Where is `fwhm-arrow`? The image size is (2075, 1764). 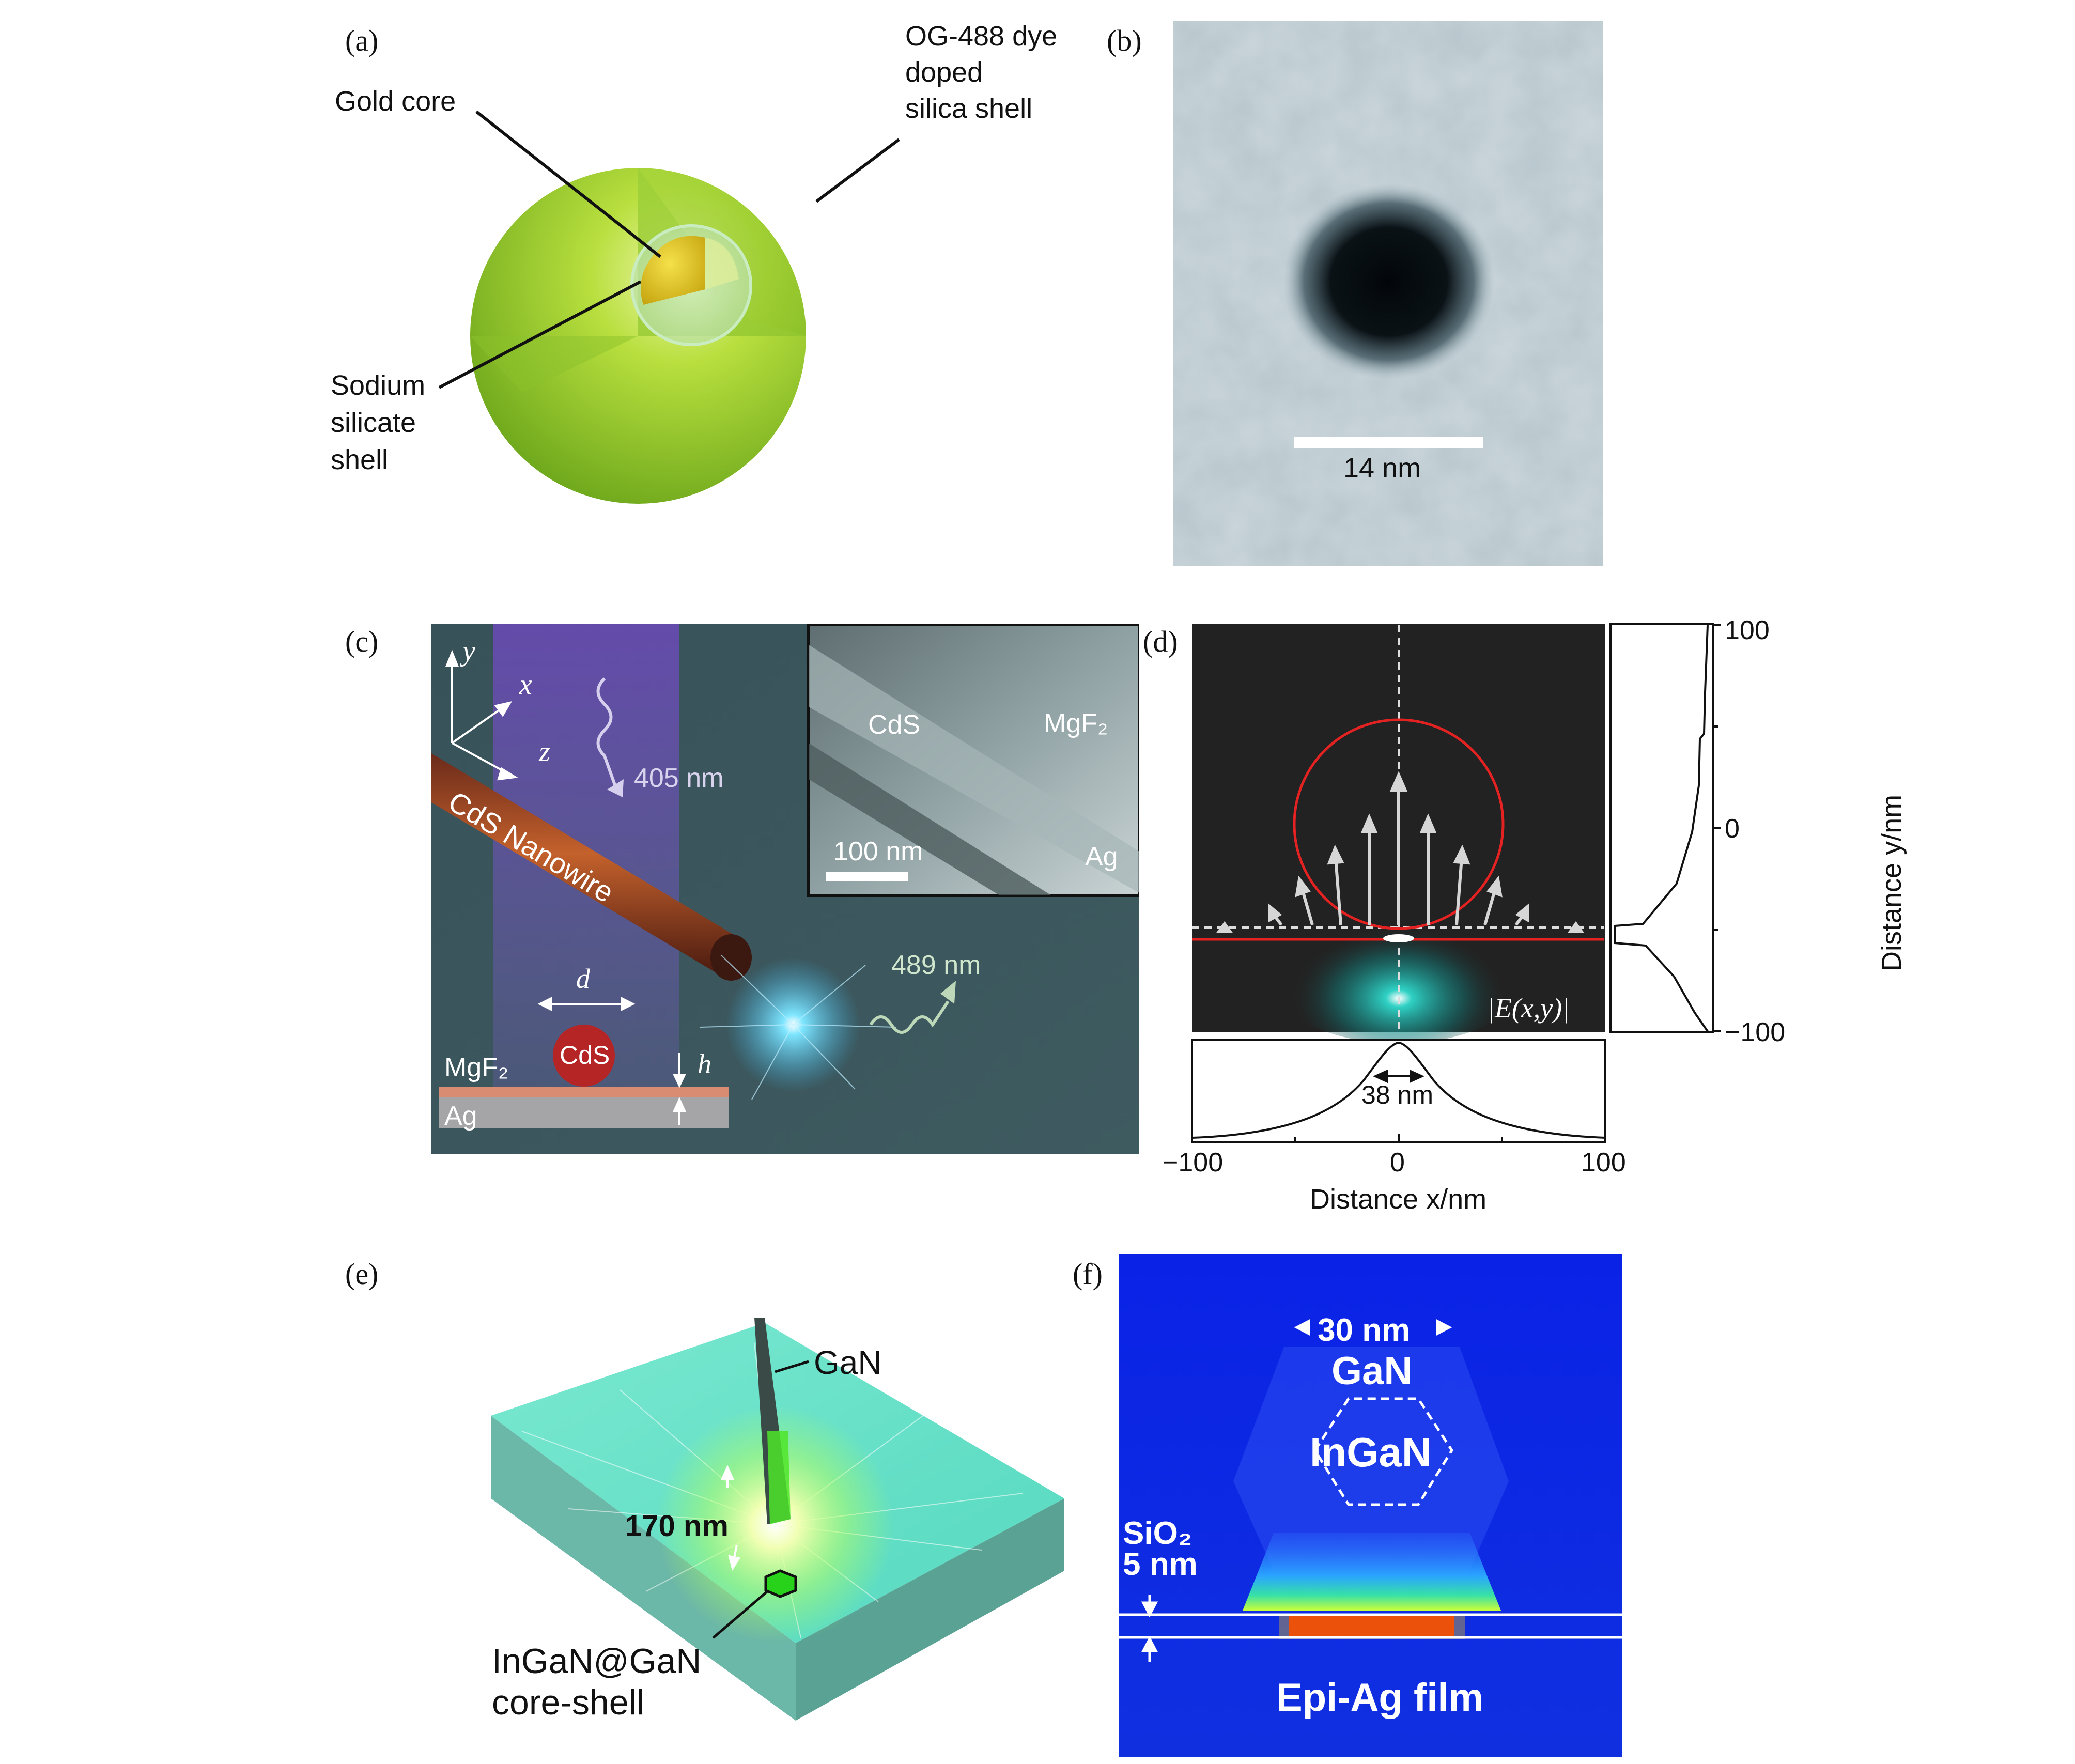 fwhm-arrow is located at coordinates (1399, 1076).